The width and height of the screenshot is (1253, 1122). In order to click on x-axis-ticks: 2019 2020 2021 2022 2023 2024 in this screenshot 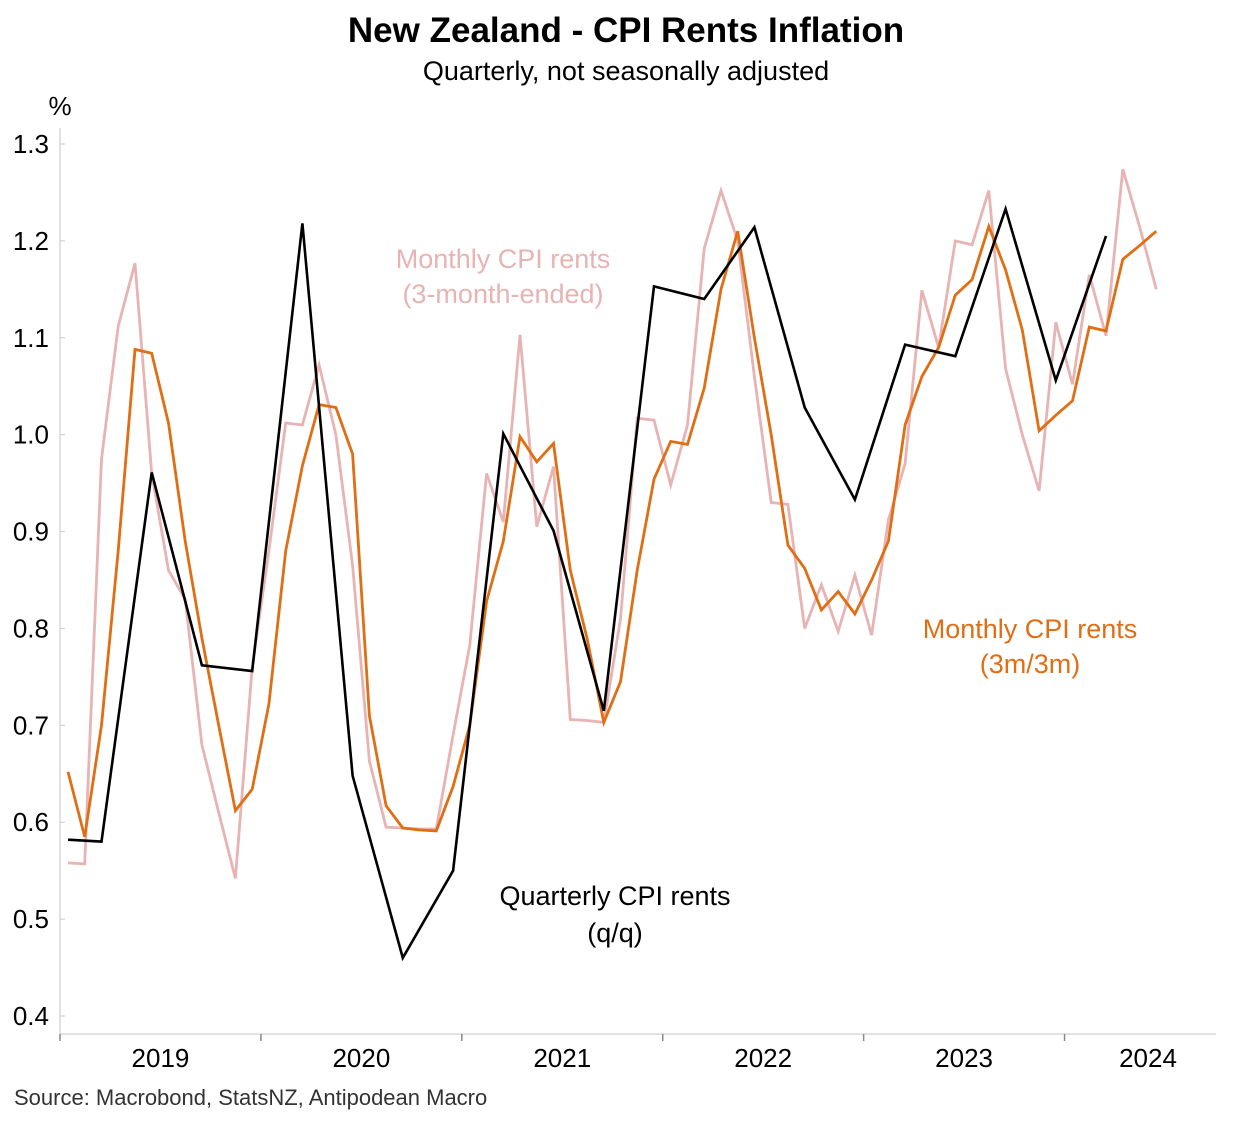, I will do `click(618, 1053)`.